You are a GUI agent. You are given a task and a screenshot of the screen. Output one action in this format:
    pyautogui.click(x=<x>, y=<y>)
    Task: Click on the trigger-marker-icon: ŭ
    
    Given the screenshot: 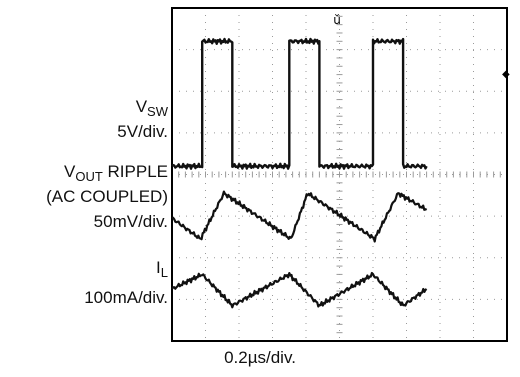 What is the action you would take?
    pyautogui.click(x=337, y=20)
    